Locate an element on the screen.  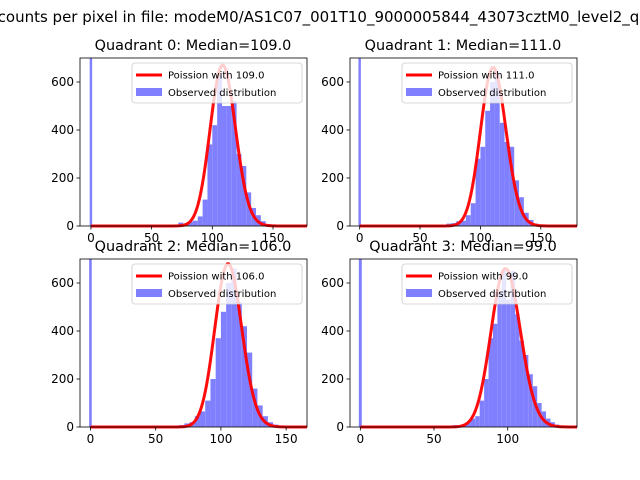
quadrant-1-ytick-label-600: 600 is located at coordinates (332, 82).